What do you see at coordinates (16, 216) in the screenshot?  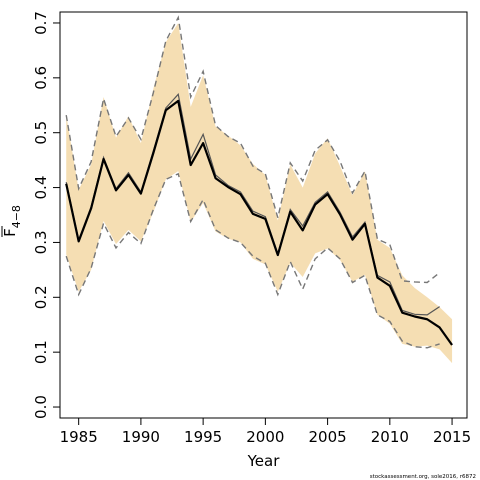 I see `y-axis-label-subscript: 4−8` at bounding box center [16, 216].